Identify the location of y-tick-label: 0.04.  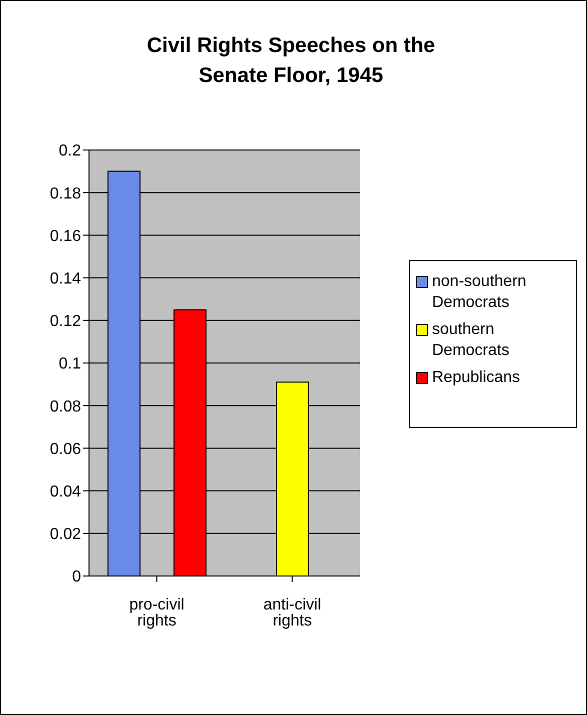
(66, 491).